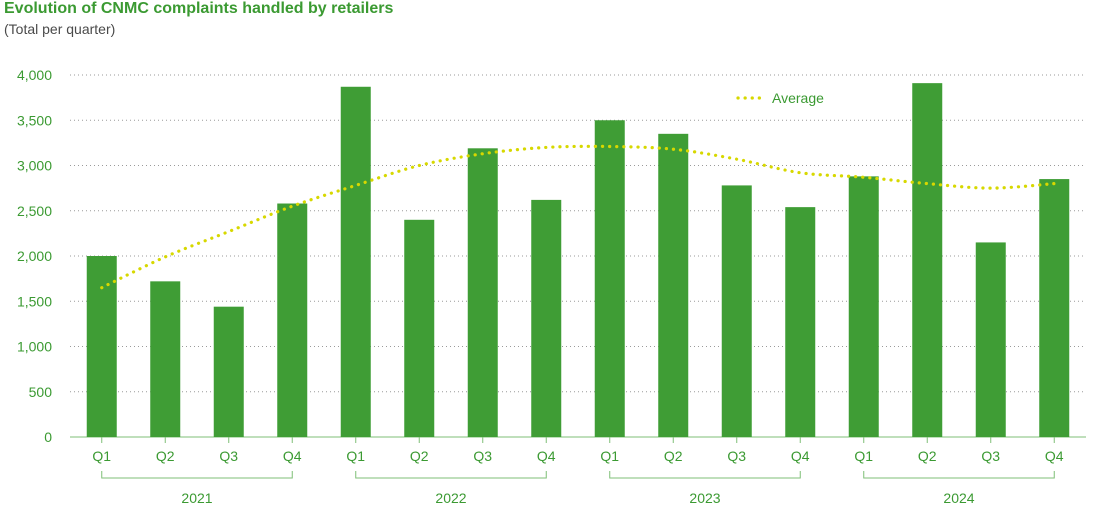  What do you see at coordinates (34, 75) in the screenshot?
I see `y-tick-label: 4,000` at bounding box center [34, 75].